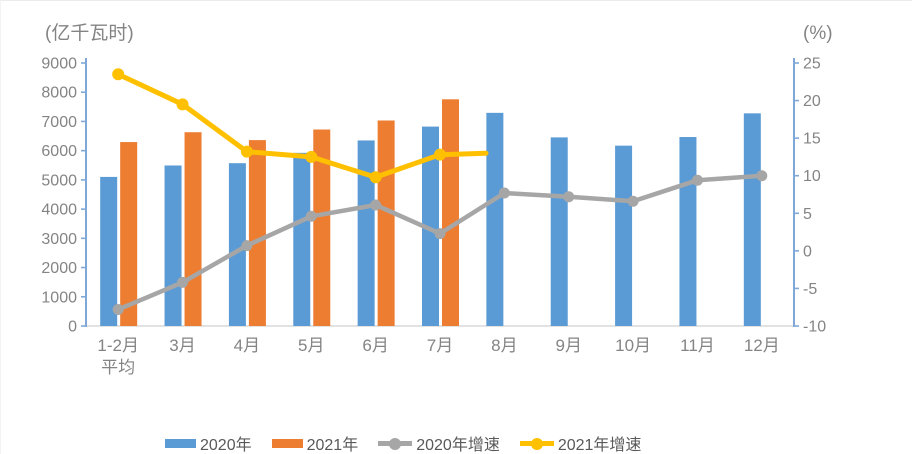 Image resolution: width=912 pixels, height=454 pixels. What do you see at coordinates (59, 64) in the screenshot?
I see `left-axis-tick-label: 9000` at bounding box center [59, 64].